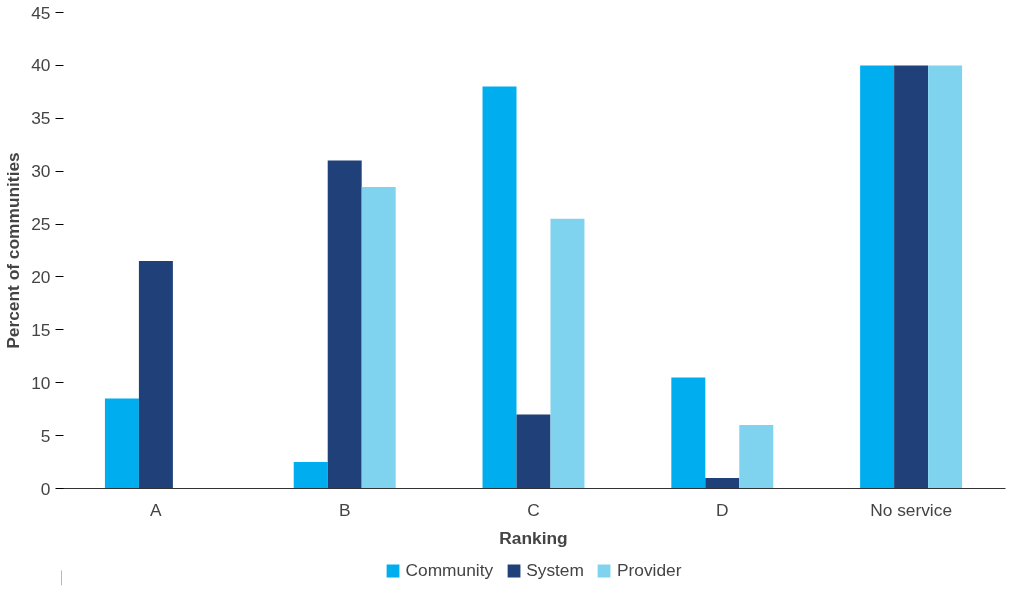 The height and width of the screenshot is (599, 1026). What do you see at coordinates (41, 12) in the screenshot?
I see `y-tick-label: 45` at bounding box center [41, 12].